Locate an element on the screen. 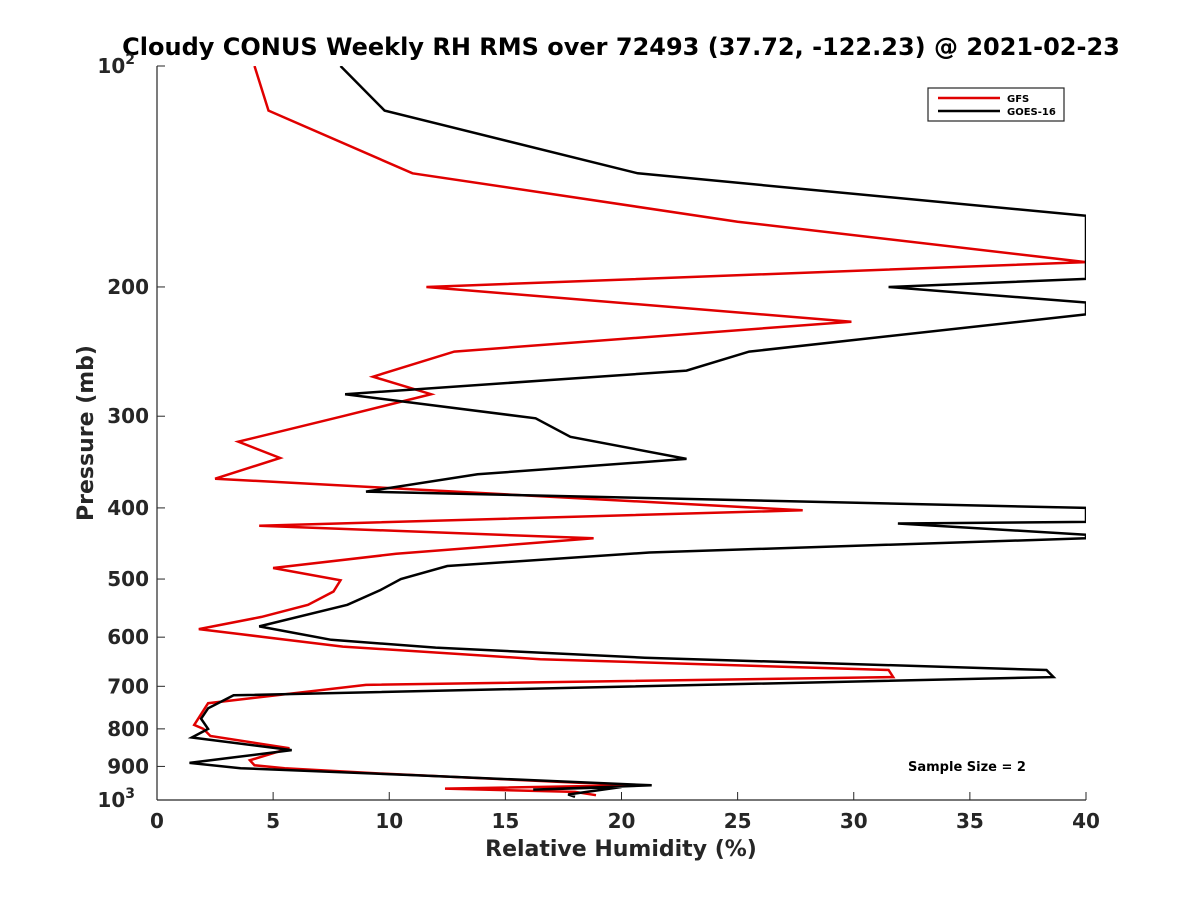 The height and width of the screenshot is (900, 1200). x-tick-label: 5 is located at coordinates (273, 821).